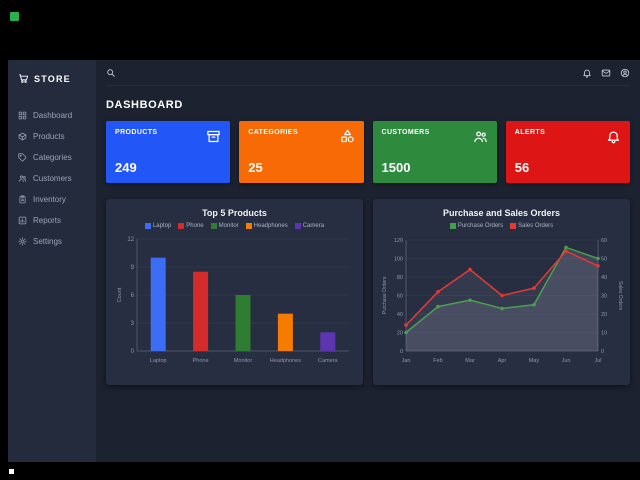  Describe the element at coordinates (604, 334) in the screenshot. I see `svg-text: 10` at that location.